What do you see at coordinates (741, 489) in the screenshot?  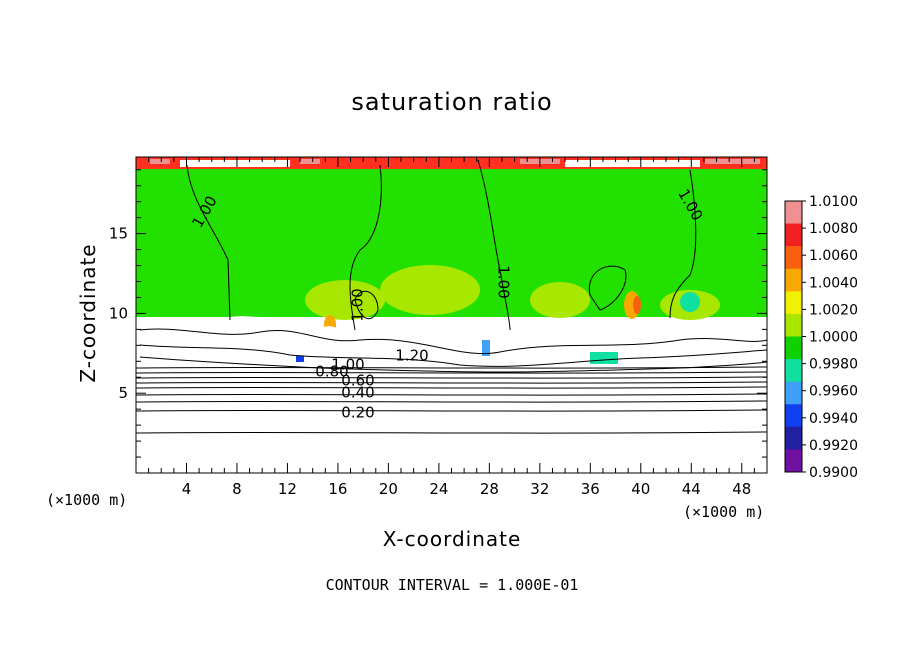 I see `x-tick-label-11: 48` at bounding box center [741, 489].